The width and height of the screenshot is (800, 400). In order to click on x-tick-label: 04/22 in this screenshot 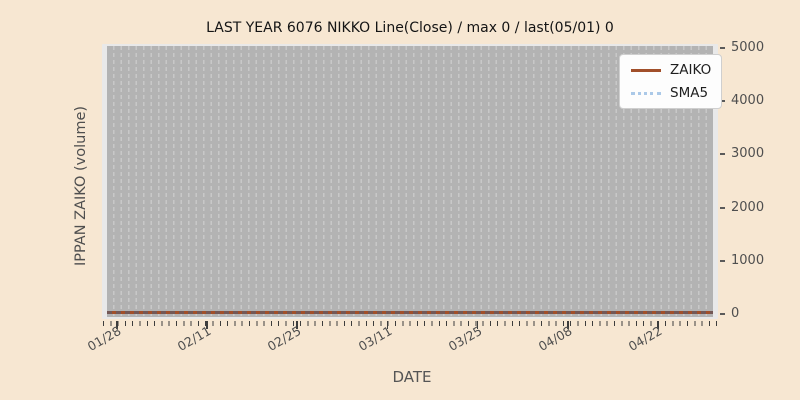, I will do `click(645, 339)`.